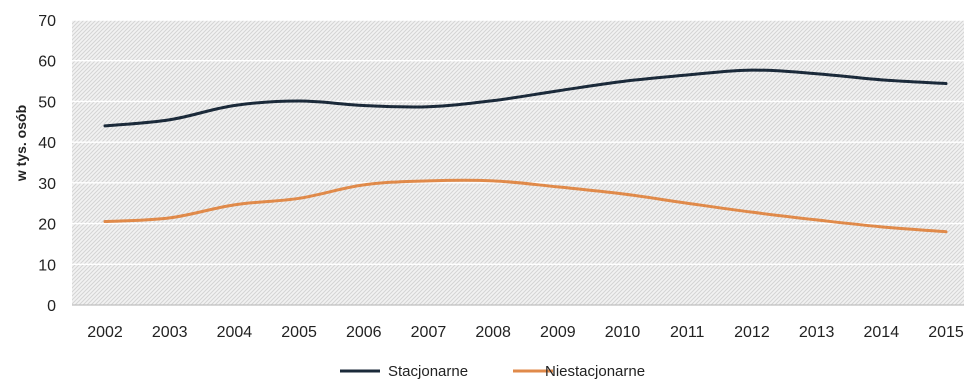 This screenshot has width=971, height=380. Describe the element at coordinates (47, 265) in the screenshot. I see `y-tick-label: 10` at that location.